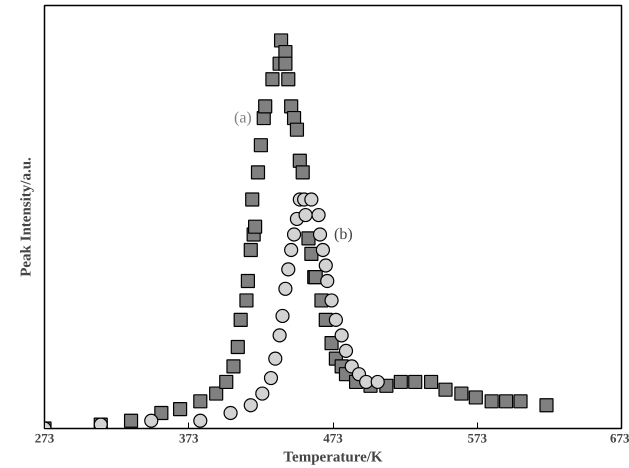 This screenshot has height=468, width=629. Describe the element at coordinates (243, 118) in the screenshot. I see `series-label: (a)` at that location.